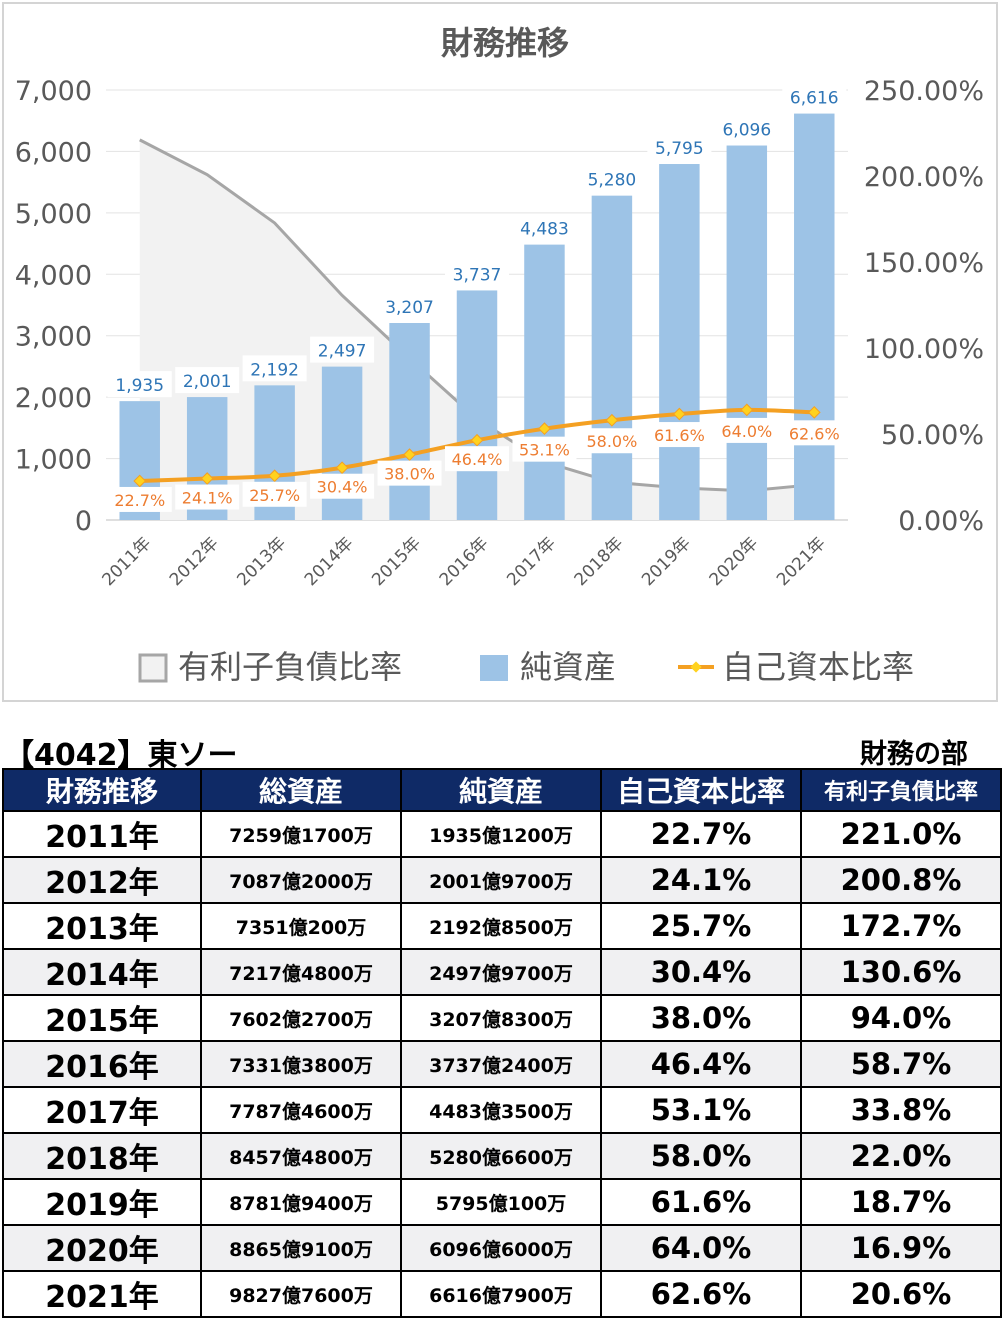 This screenshot has height=1318, width=1004. I want to click on table-cell: 9827億7600万, so click(301, 1294).